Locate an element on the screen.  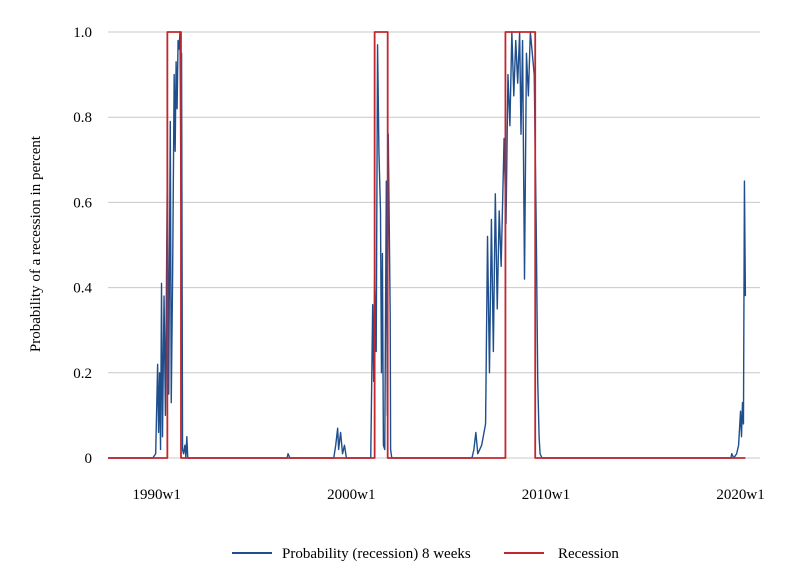
y-tick-label: 0.2 is located at coordinates (82, 374).